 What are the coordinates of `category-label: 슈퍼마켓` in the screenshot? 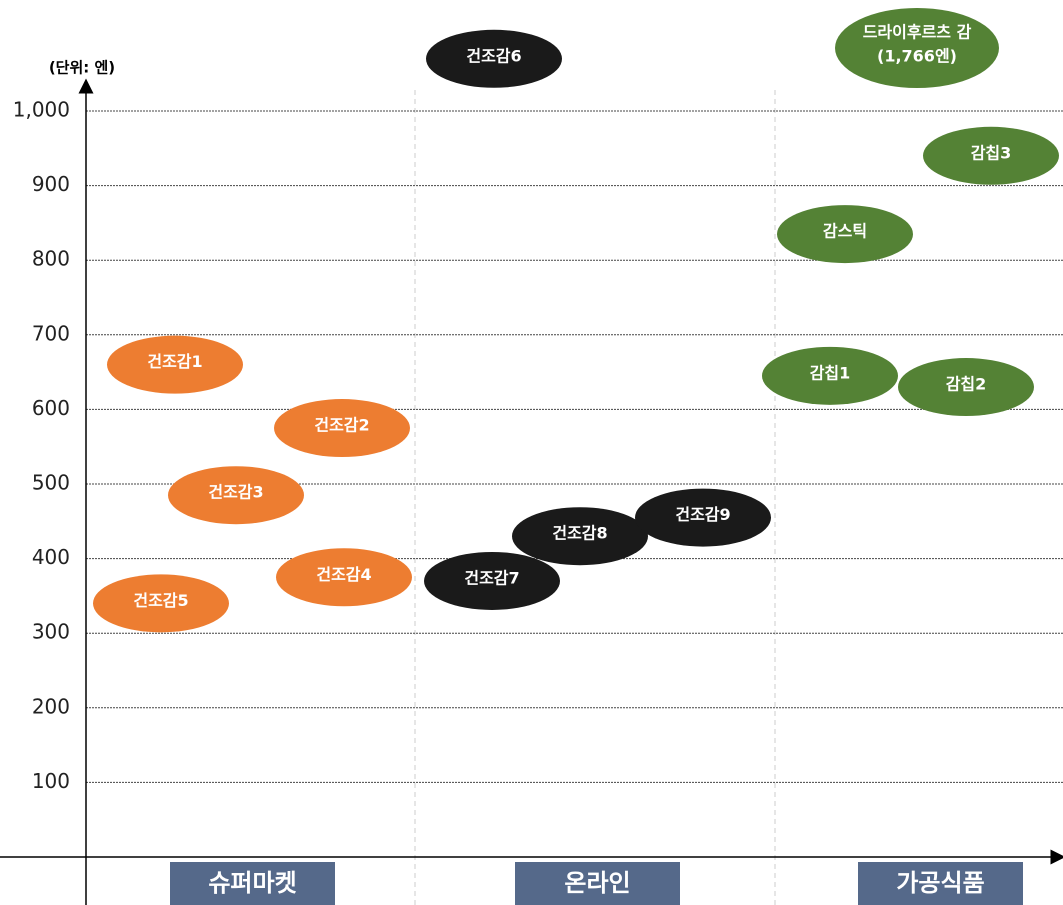 It's located at (252, 883).